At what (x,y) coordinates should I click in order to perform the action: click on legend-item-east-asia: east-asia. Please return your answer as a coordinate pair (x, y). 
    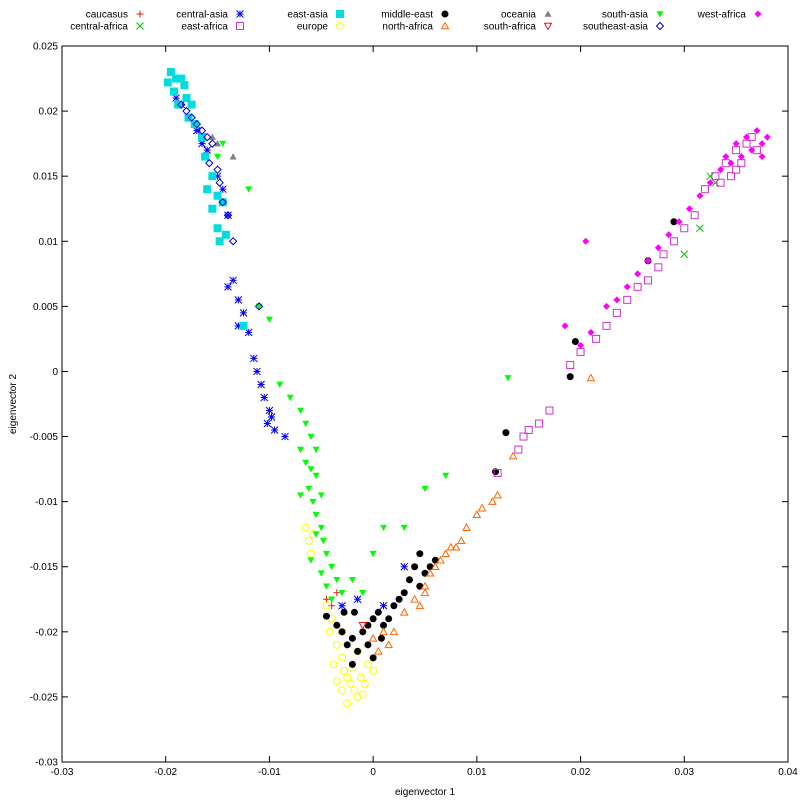
    Looking at the image, I should click on (315, 15).